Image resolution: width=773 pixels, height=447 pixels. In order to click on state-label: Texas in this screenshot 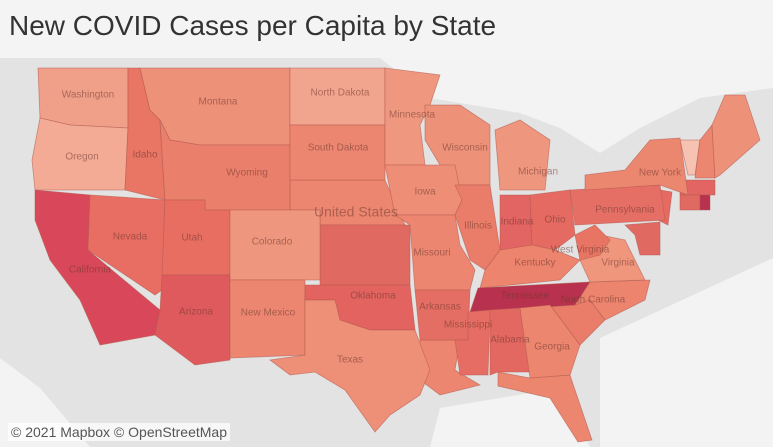, I will do `click(350, 360)`.